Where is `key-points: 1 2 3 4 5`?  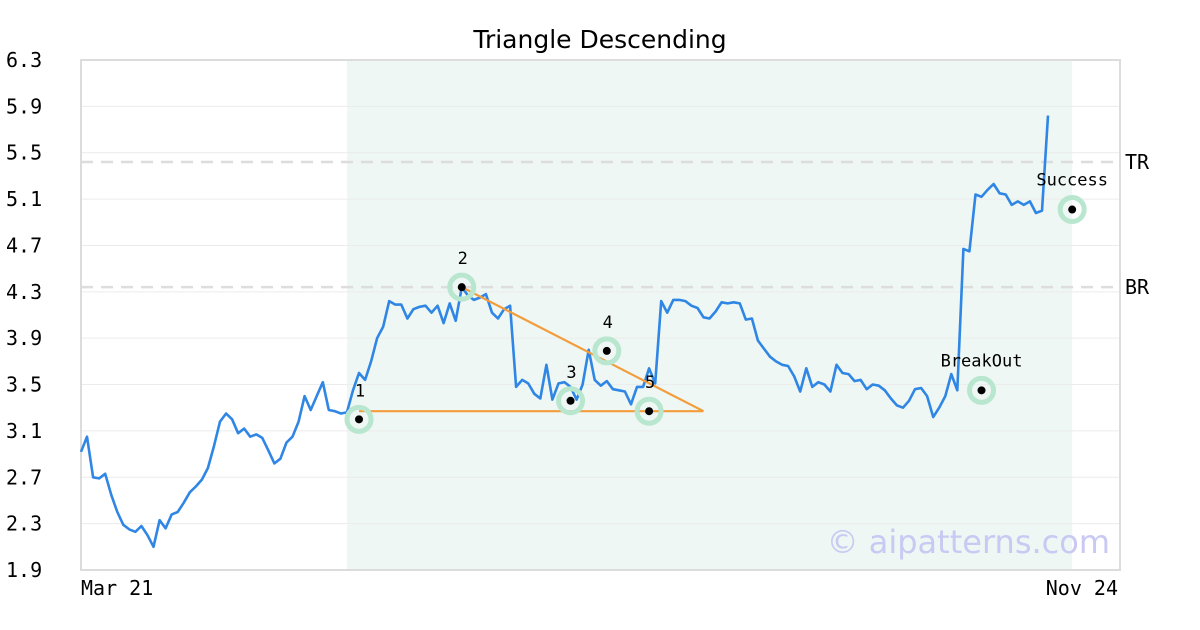
key-points: 1 2 3 4 5 is located at coordinates (504, 341).